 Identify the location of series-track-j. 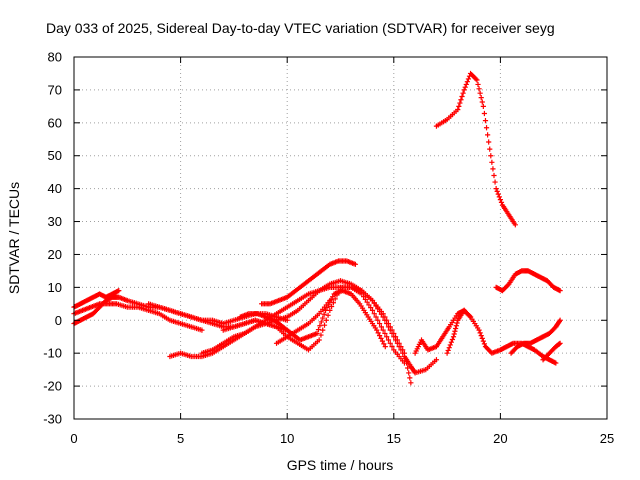
(303, 321).